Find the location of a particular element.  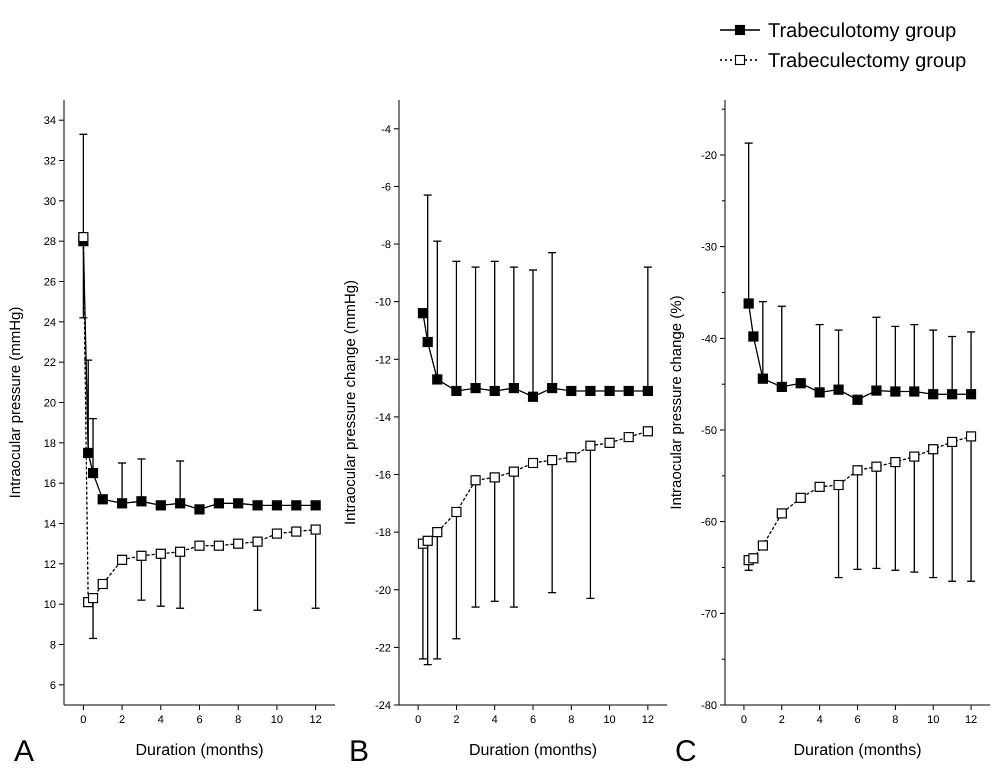

y-tick-label: -50 is located at coordinates (709, 431).